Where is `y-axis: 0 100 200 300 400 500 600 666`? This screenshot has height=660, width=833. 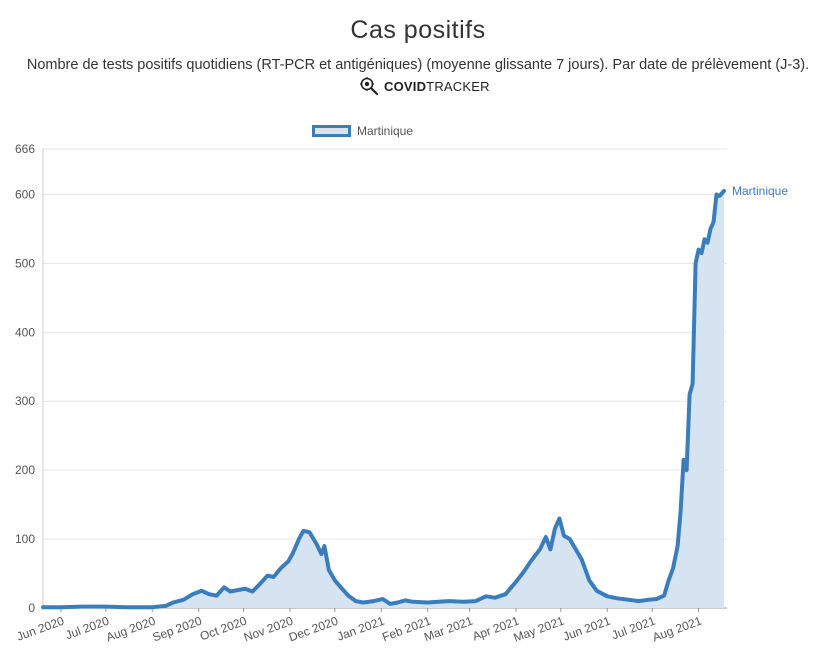 y-axis: 0 100 200 300 400 500 600 666 is located at coordinates (29, 378).